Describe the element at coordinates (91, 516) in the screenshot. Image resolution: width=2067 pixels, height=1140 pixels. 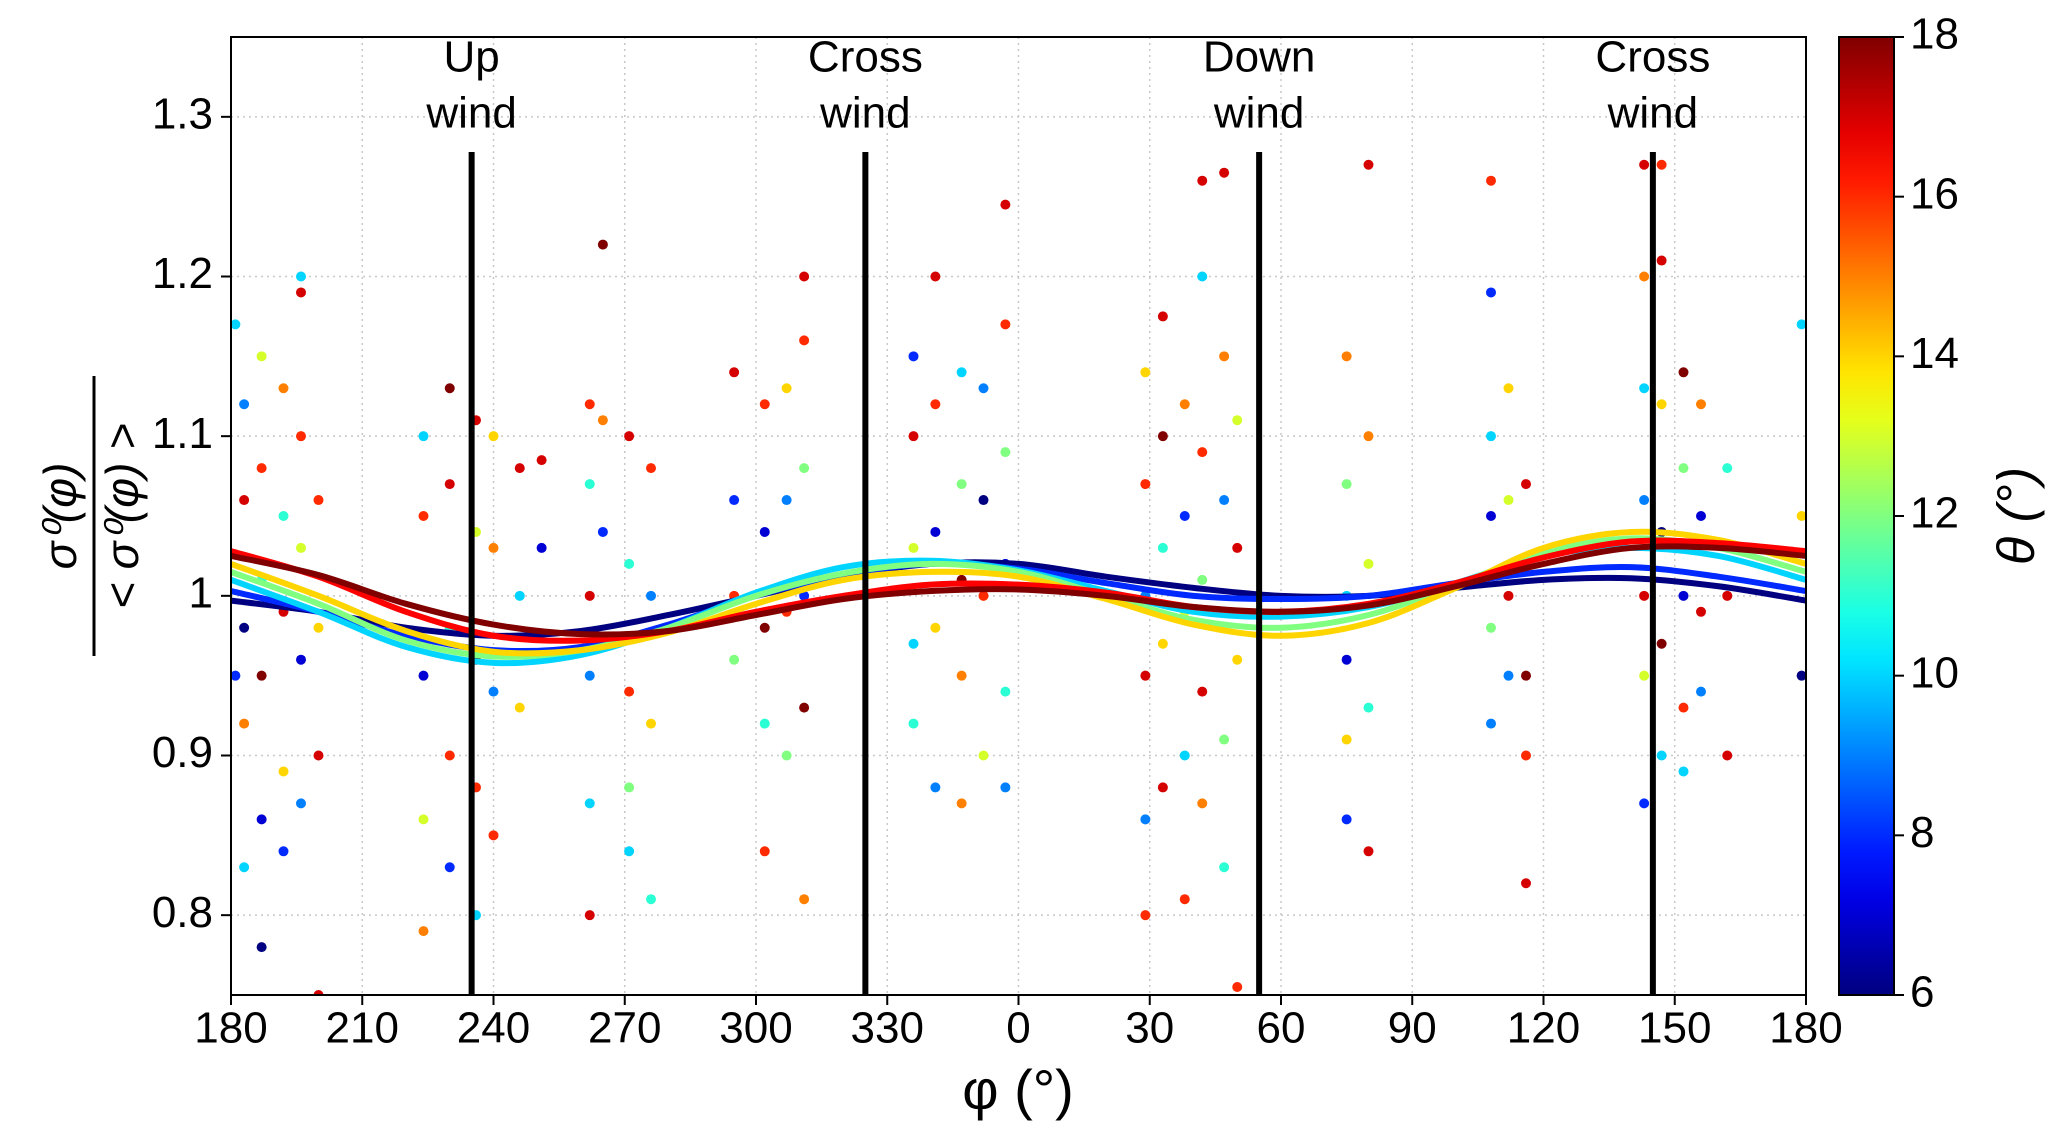
I see `y-axis-label: σ⁰(φ) < σ⁰(φ) >` at that location.